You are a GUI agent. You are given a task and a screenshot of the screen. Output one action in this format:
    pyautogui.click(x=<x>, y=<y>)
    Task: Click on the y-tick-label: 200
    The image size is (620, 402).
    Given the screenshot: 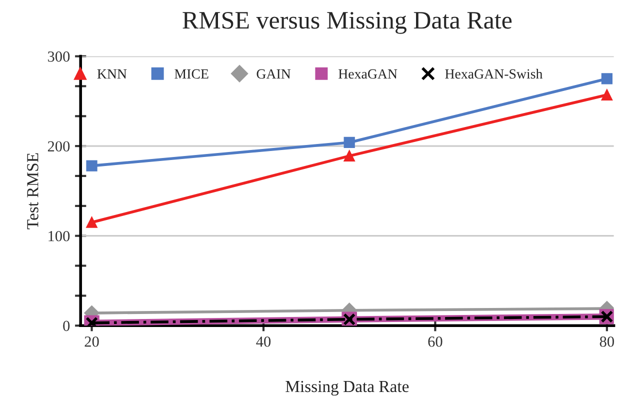 What is the action you would take?
    pyautogui.click(x=59, y=146)
    